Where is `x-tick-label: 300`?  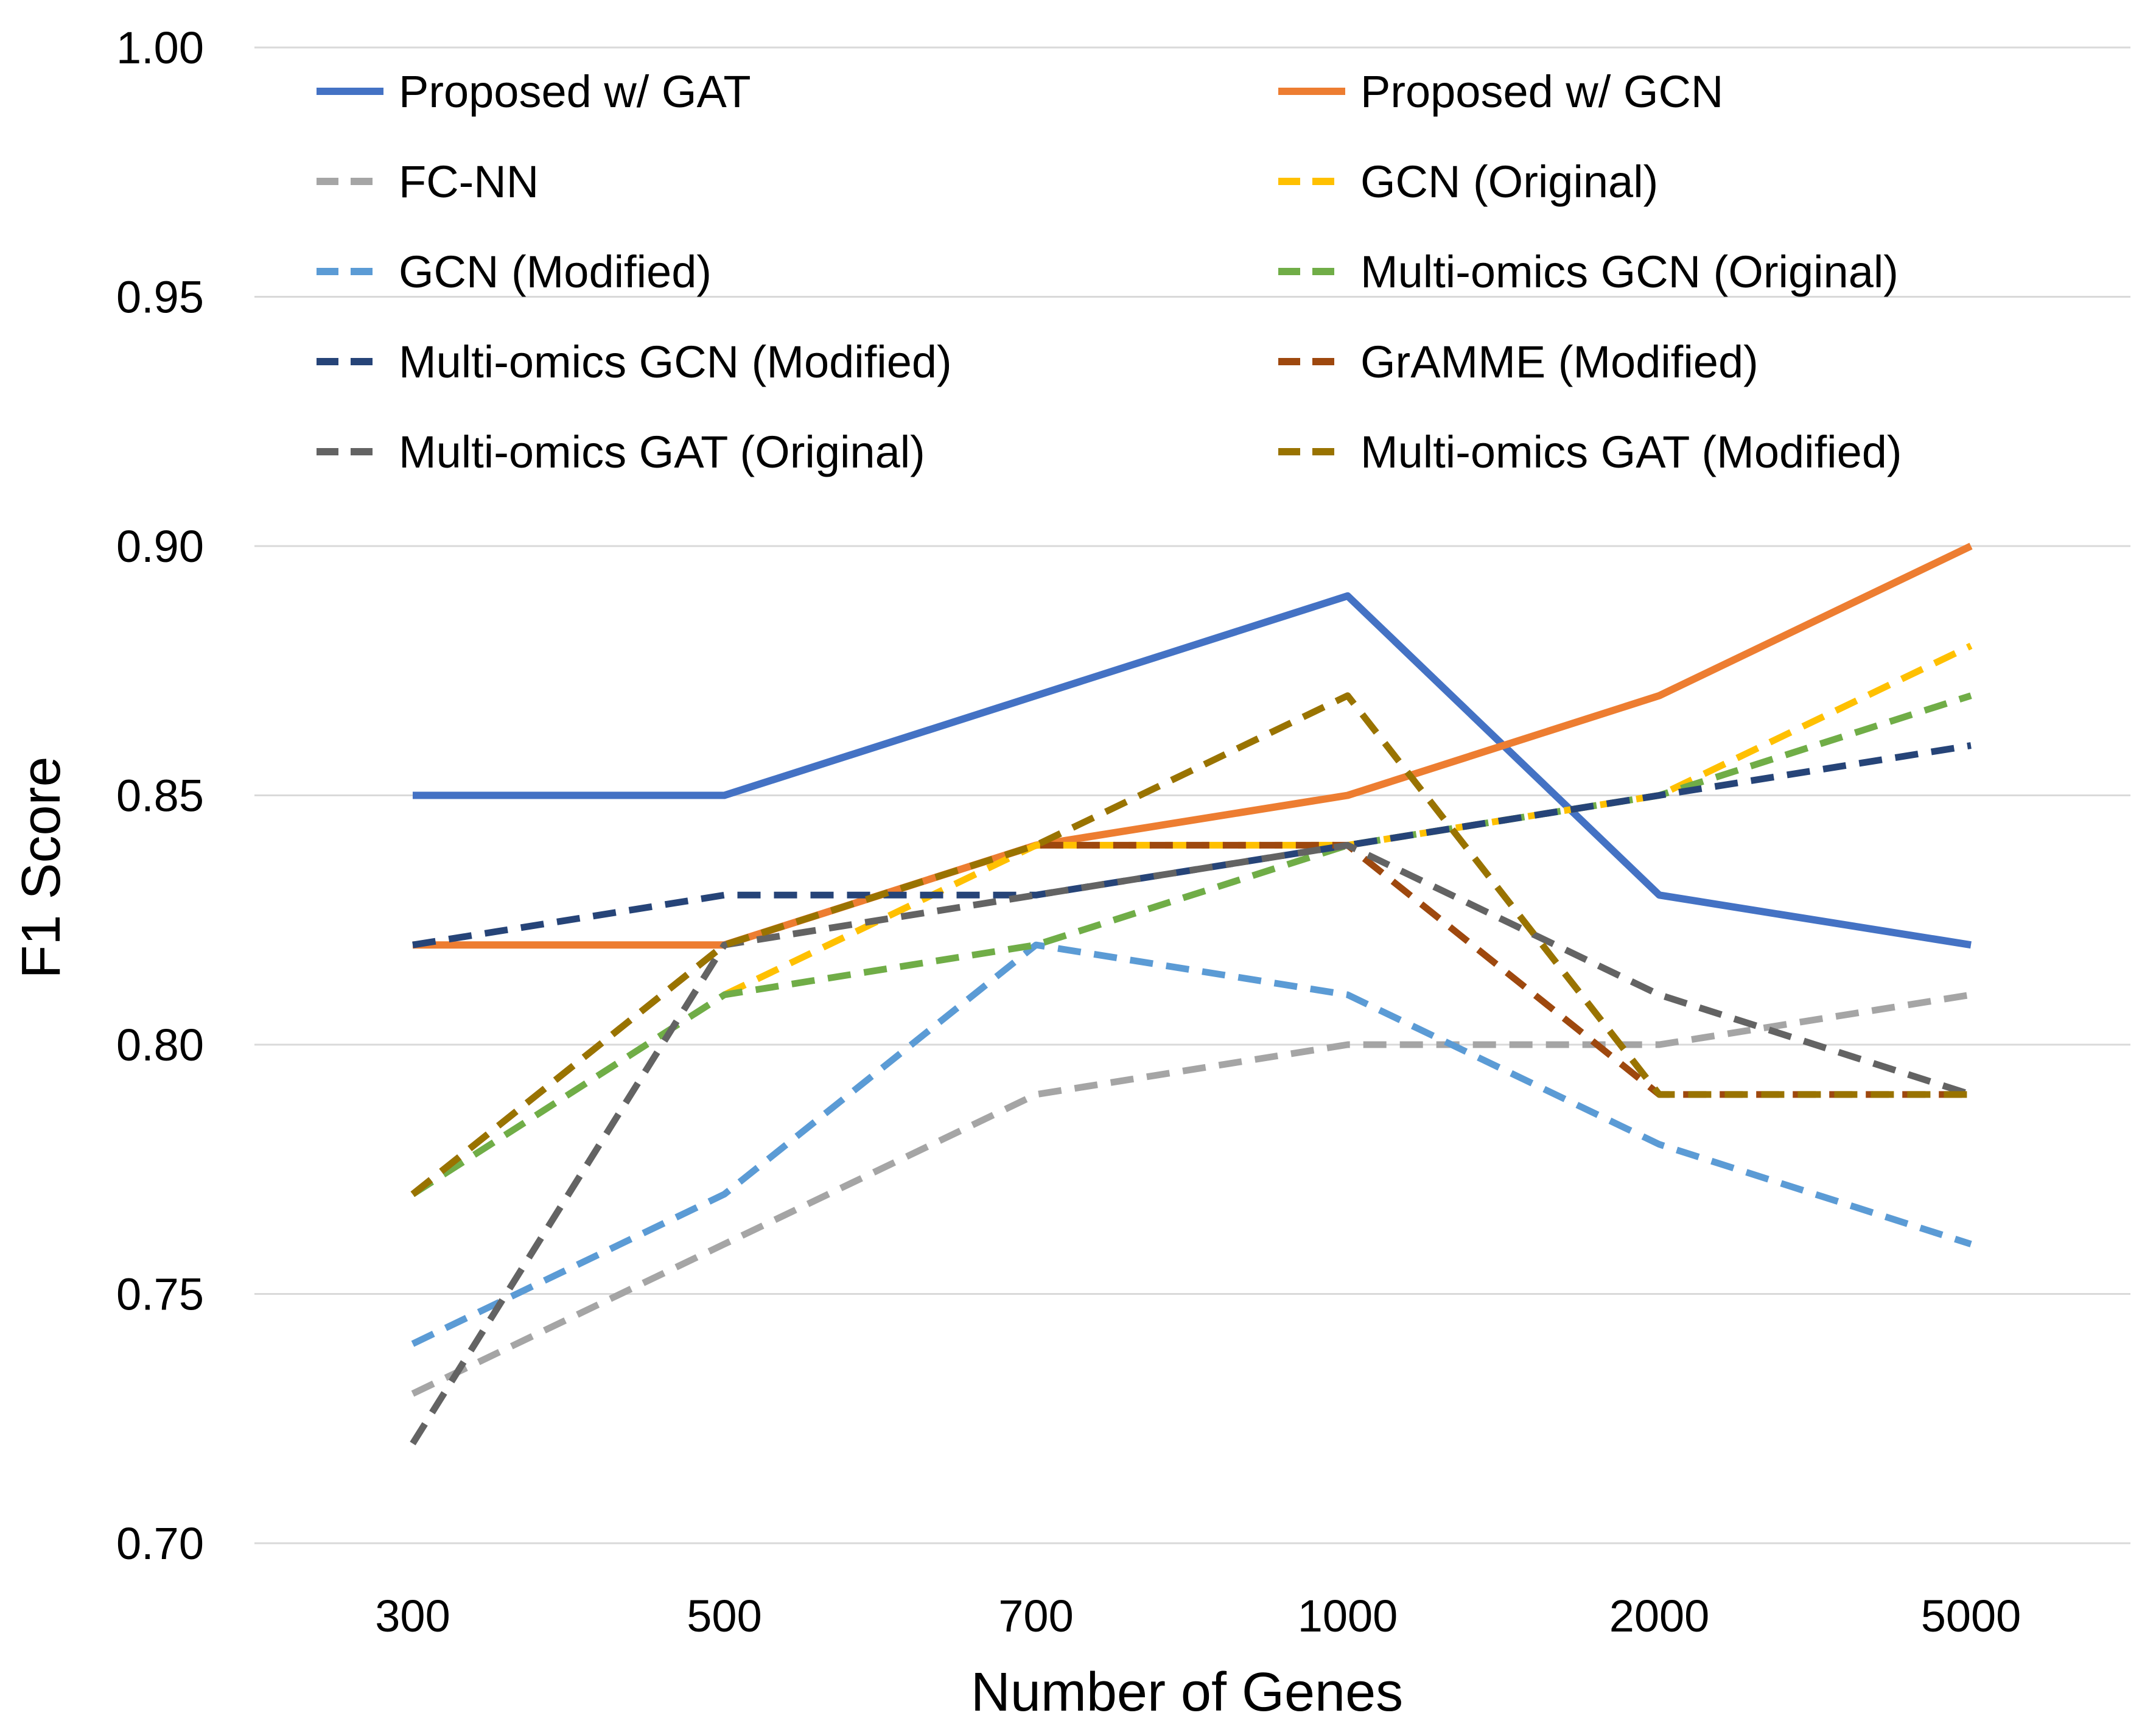 x-tick-label: 300 is located at coordinates (413, 1616).